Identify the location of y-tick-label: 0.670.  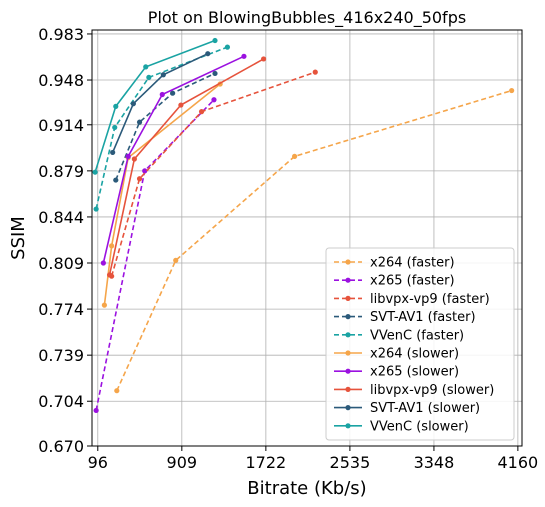
(61, 446).